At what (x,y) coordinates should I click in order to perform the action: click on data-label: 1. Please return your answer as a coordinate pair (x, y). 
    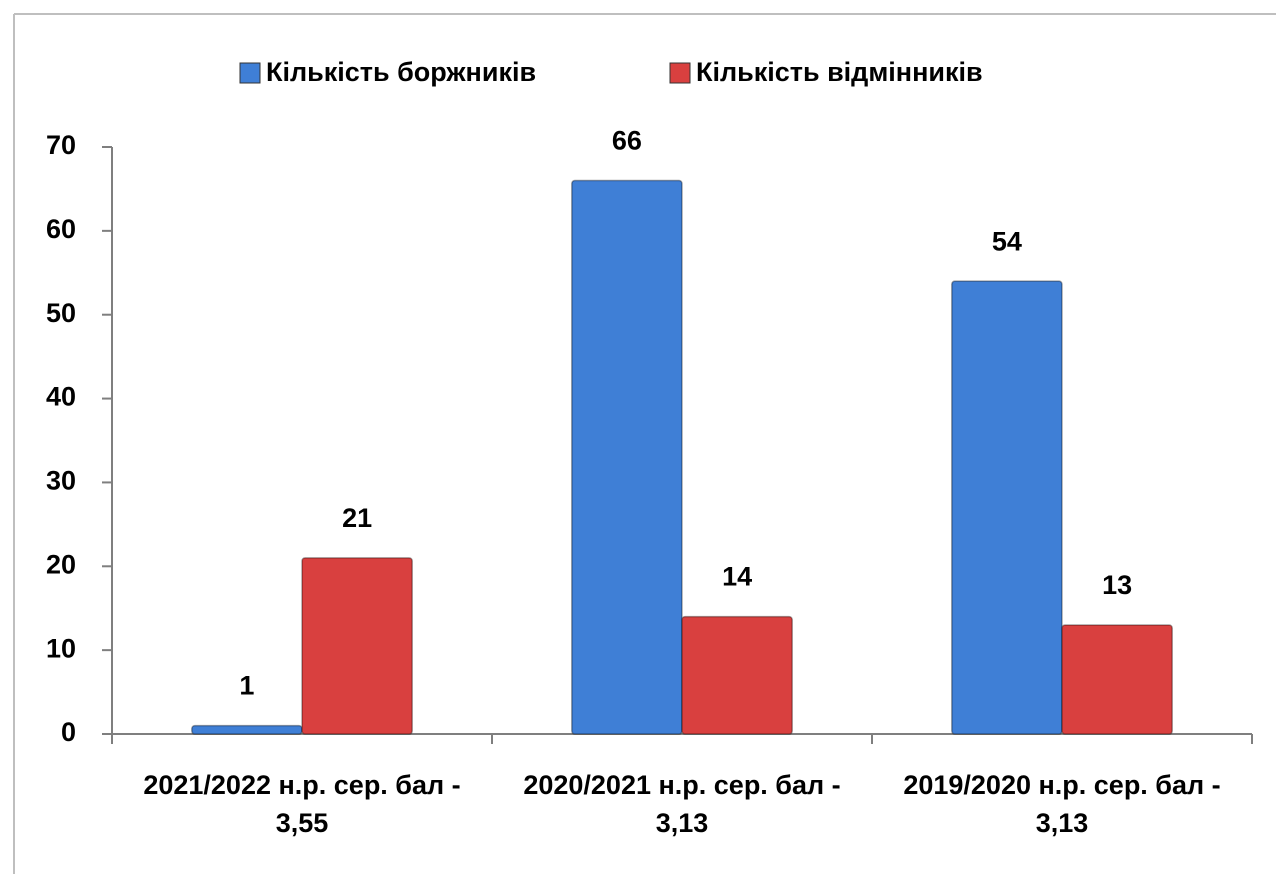
    Looking at the image, I should click on (246, 686).